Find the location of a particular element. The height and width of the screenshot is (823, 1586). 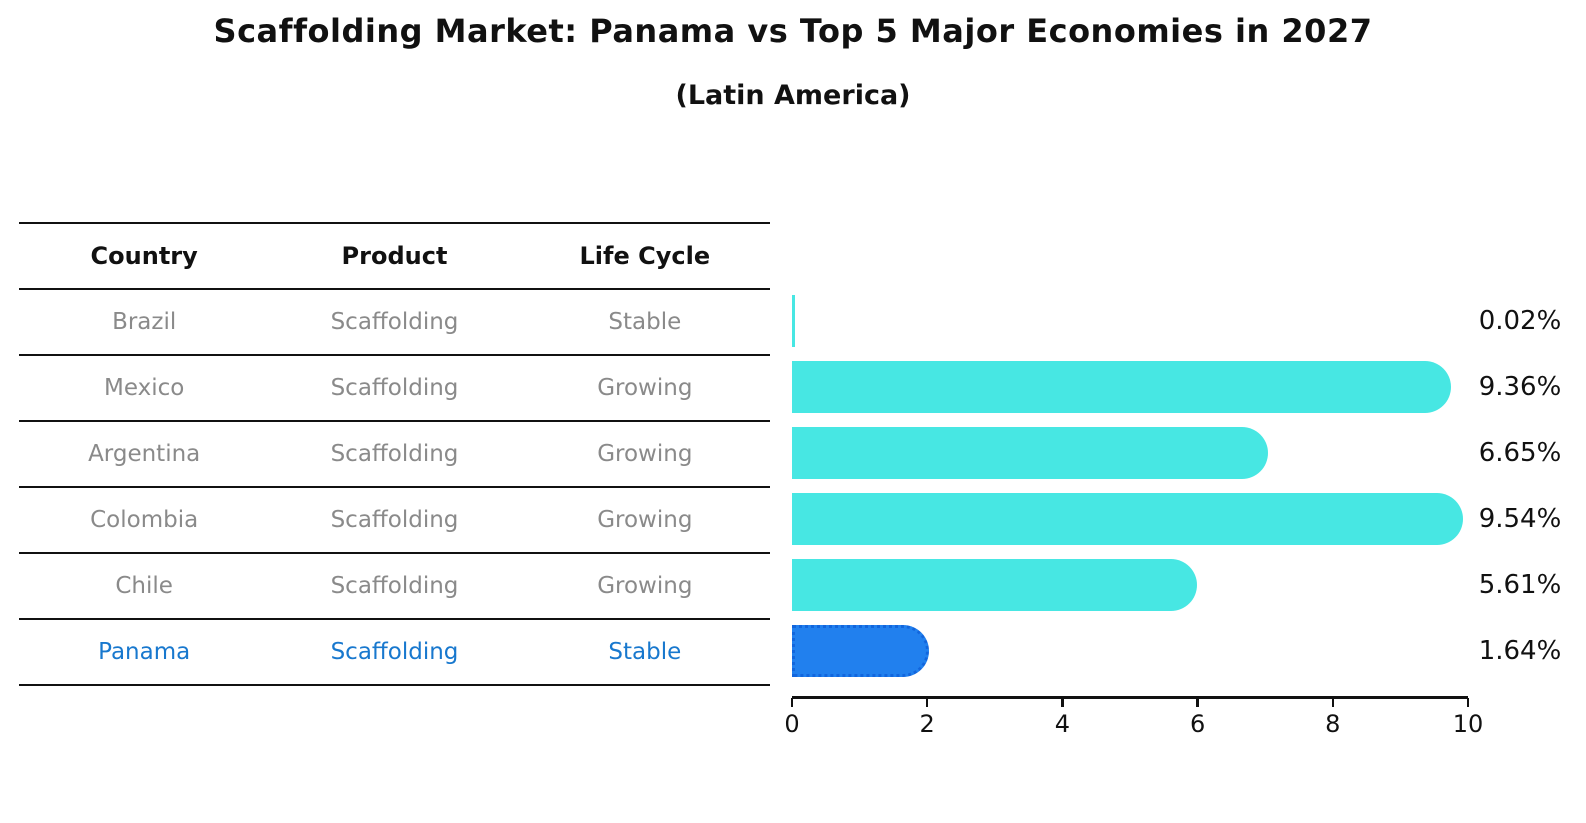

table-row: Chile Scaffolding Growing is located at coordinates (394, 587).